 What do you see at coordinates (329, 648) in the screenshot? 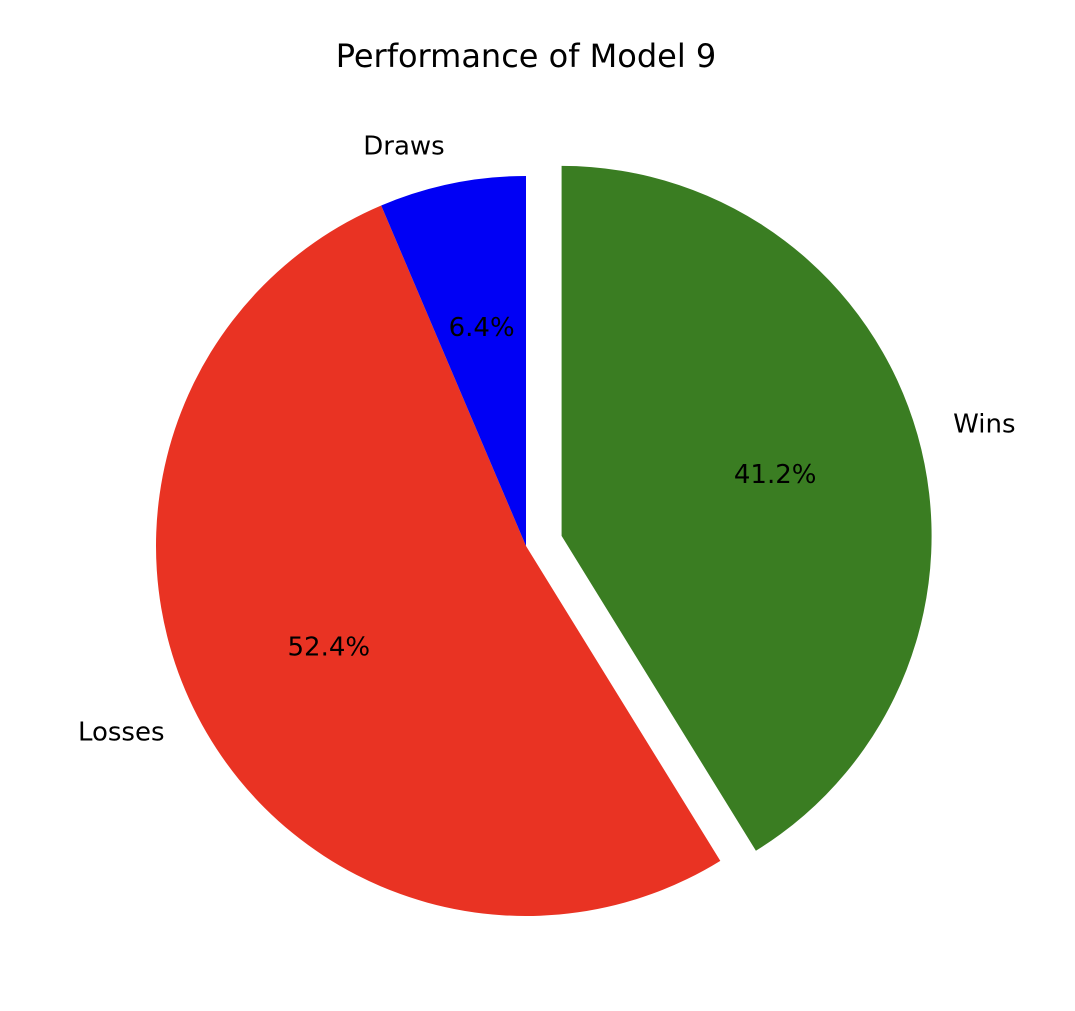
I see `slice-pct-losses: 52.4%` at bounding box center [329, 648].